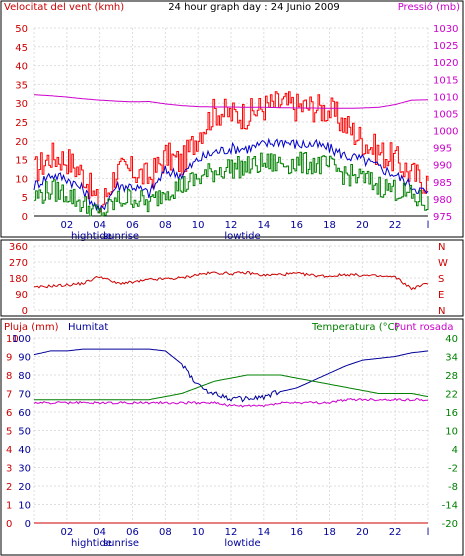 Image resolution: width=465 pixels, height=556 pixels. What do you see at coordinates (442, 217) in the screenshot?
I see `y-tick-label-right: 975` at bounding box center [442, 217].